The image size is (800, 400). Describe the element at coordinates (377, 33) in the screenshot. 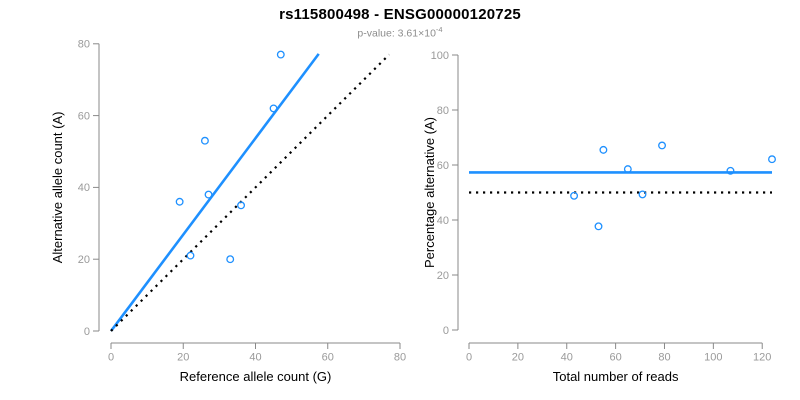

I see `pvalue-prefix: p-value:` at that location.